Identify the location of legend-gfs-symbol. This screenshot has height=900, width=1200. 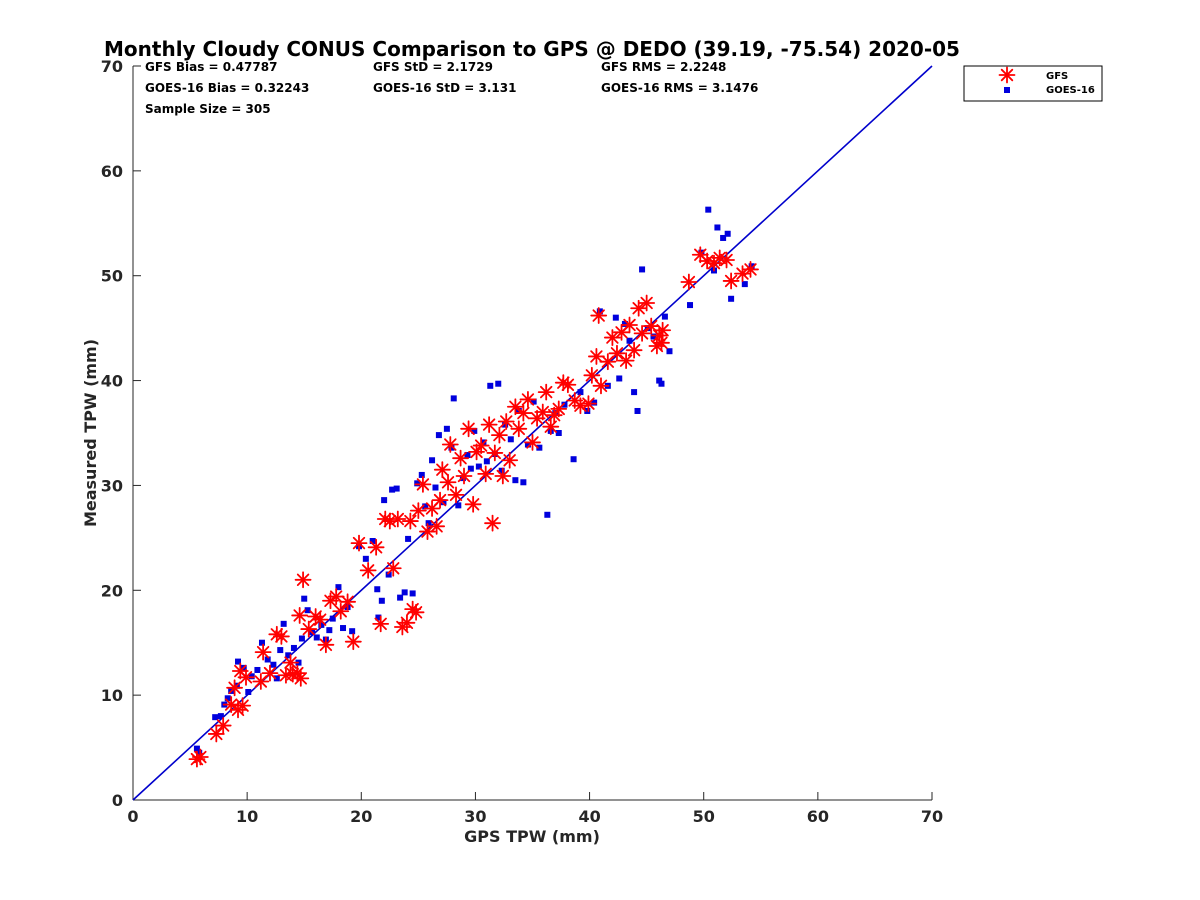
(1007, 75).